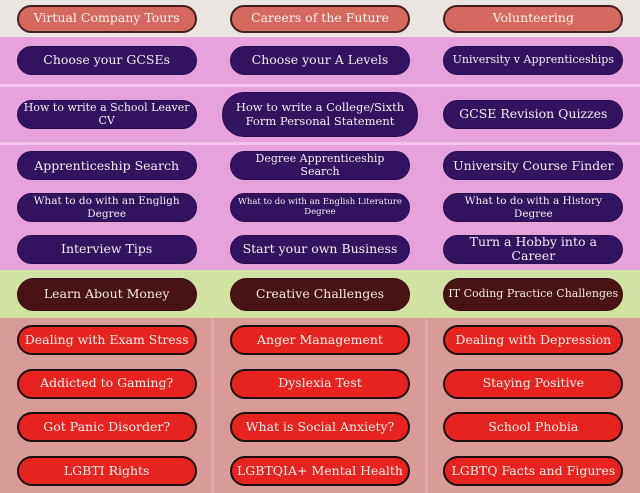 The image size is (640, 493). I want to click on choose-your-a-levels-button: Choose your A Levels, so click(319, 60).